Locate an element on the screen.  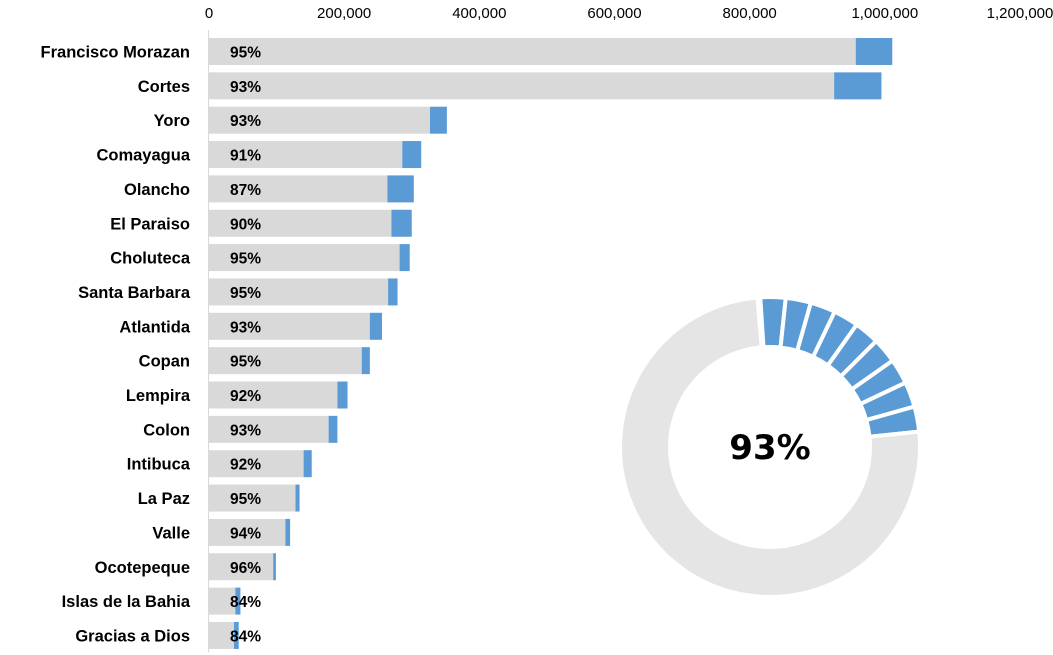
category-label: El Paraiso is located at coordinates (150, 224).